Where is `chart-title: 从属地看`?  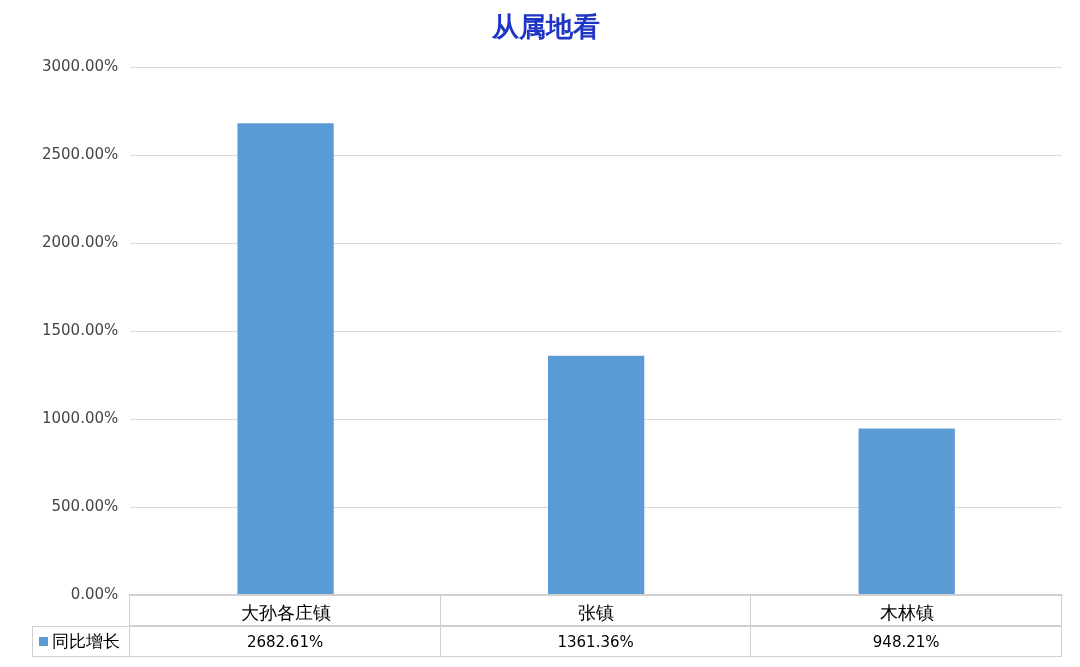 chart-title: 从属地看 is located at coordinates (545, 27).